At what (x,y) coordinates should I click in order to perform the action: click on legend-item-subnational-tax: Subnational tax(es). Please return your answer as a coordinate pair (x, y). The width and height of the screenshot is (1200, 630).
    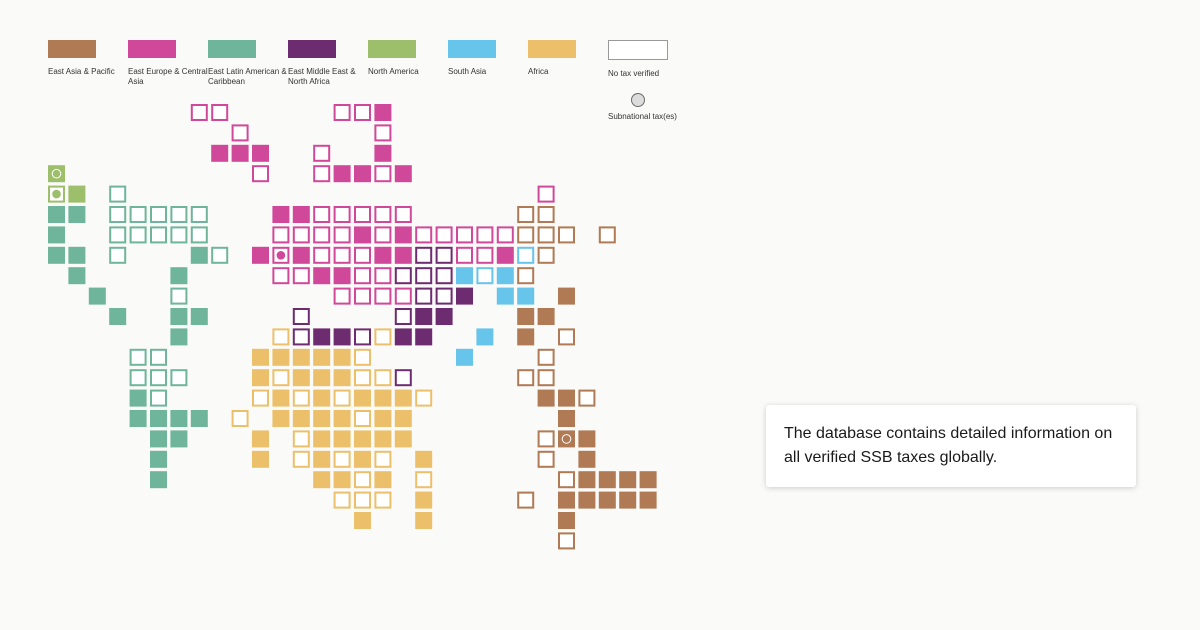
    Looking at the image, I should click on (653, 107).